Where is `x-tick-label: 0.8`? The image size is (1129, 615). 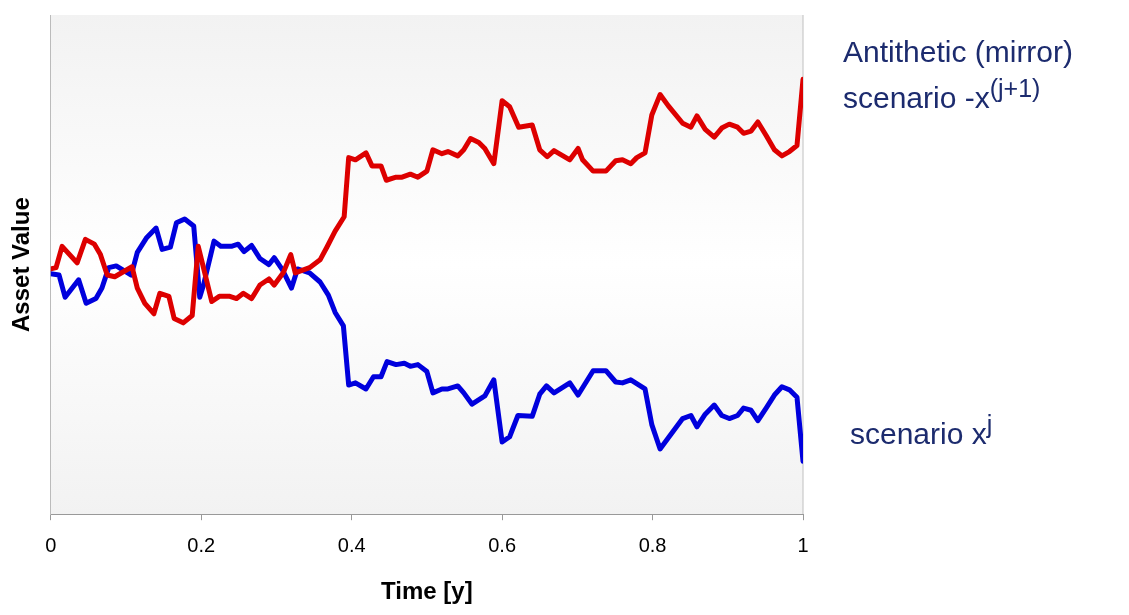
x-tick-label: 0.8 is located at coordinates (652, 544).